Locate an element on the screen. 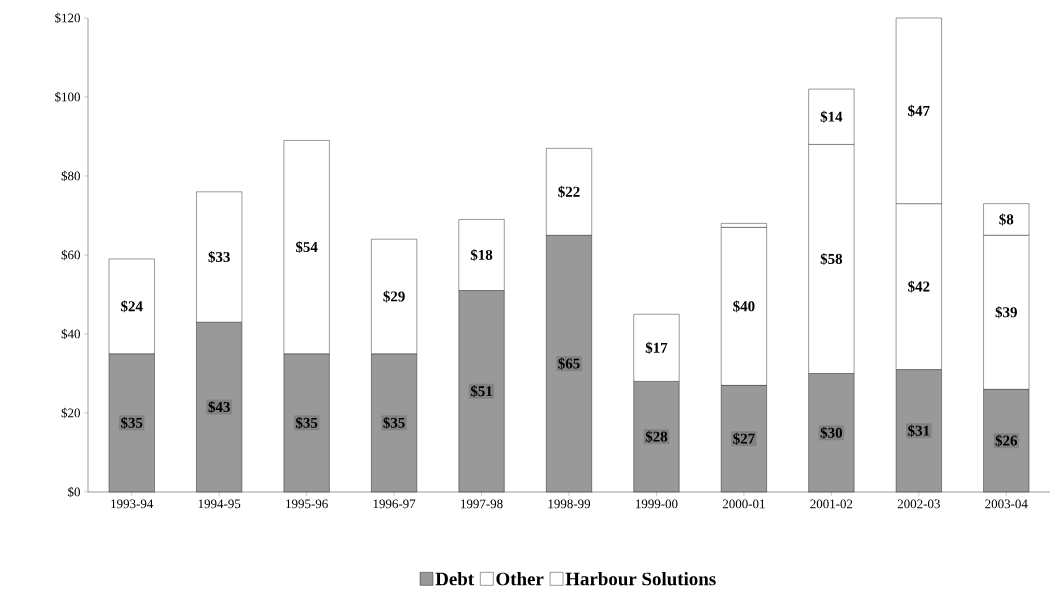  y-tick-label: $20 is located at coordinates (70, 413).